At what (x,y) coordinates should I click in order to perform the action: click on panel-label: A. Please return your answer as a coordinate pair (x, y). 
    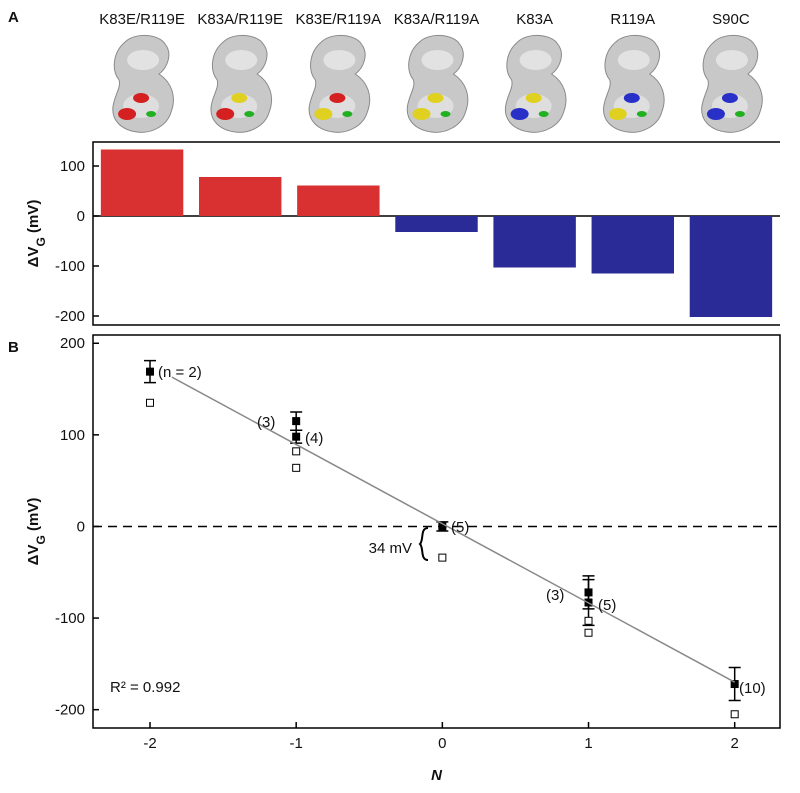
    Looking at the image, I should click on (13, 17).